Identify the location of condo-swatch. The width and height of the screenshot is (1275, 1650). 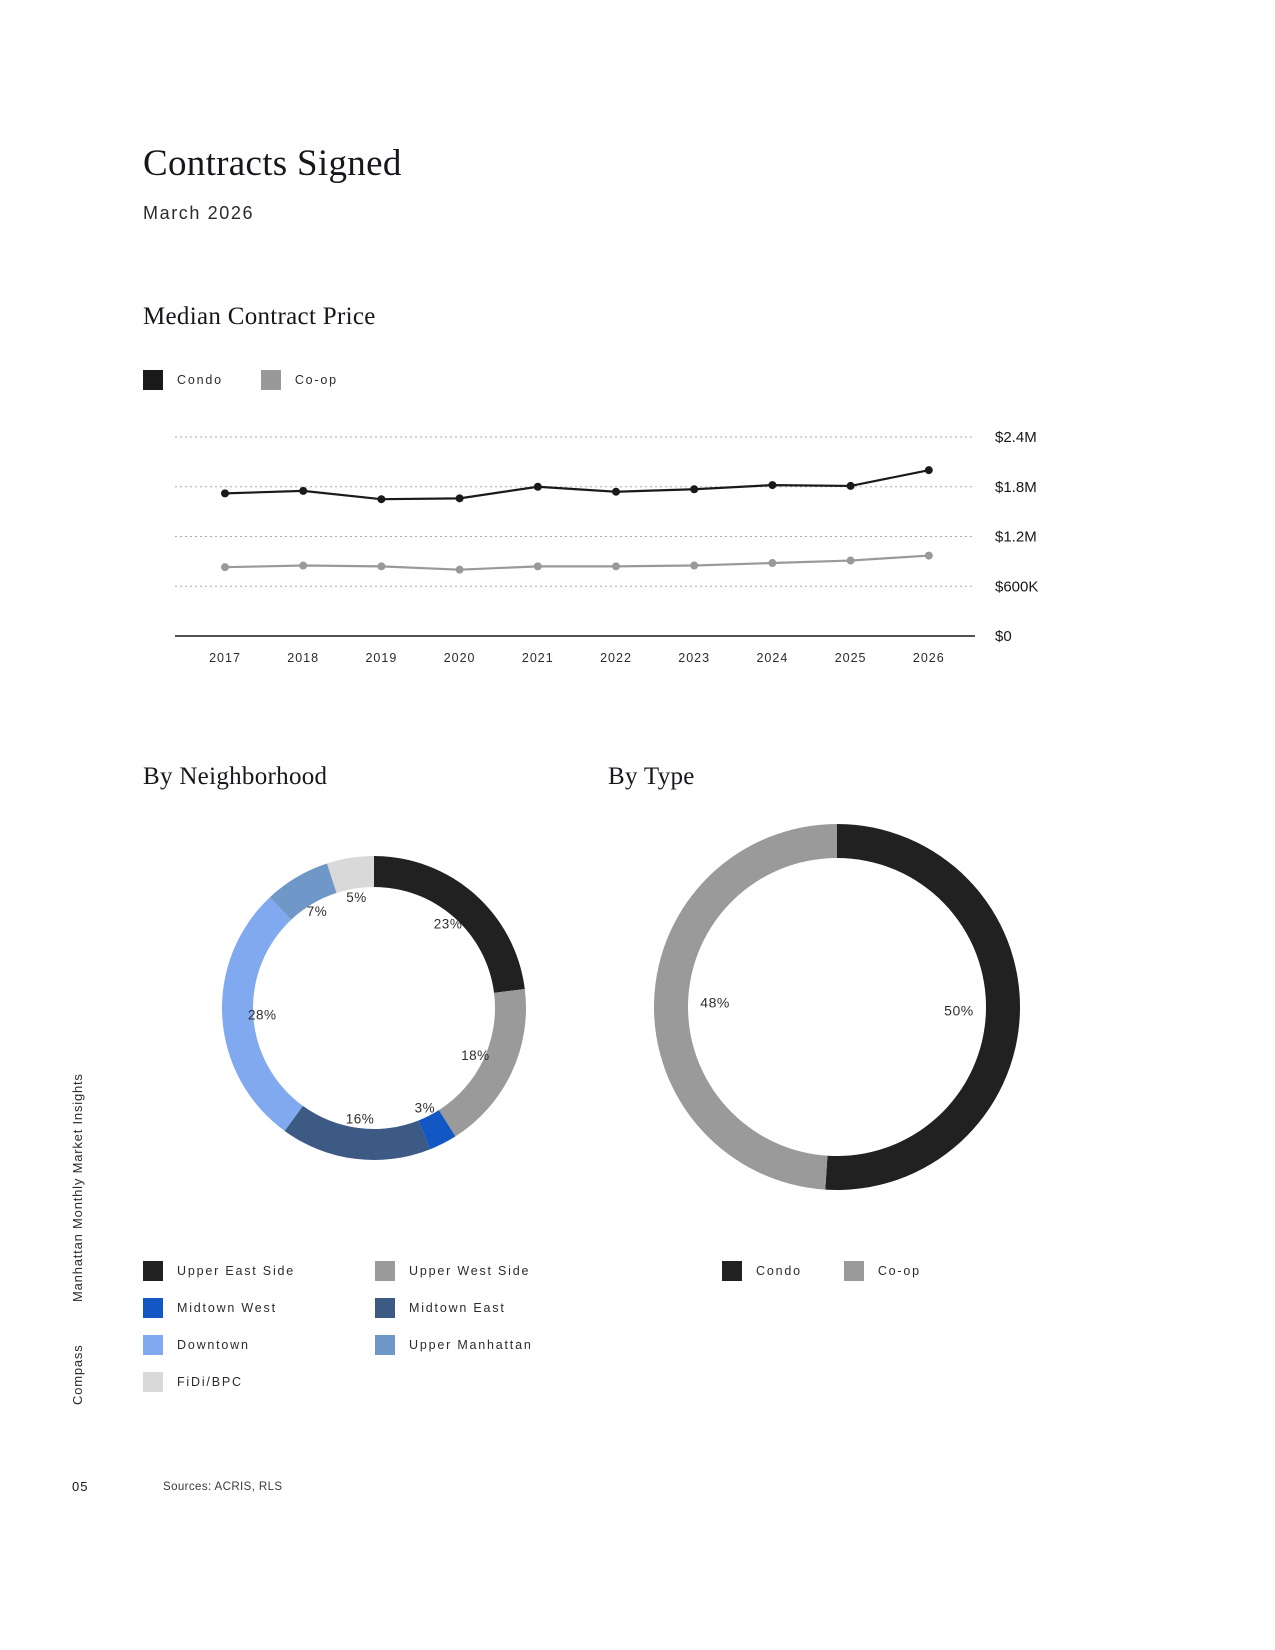
(153, 380).